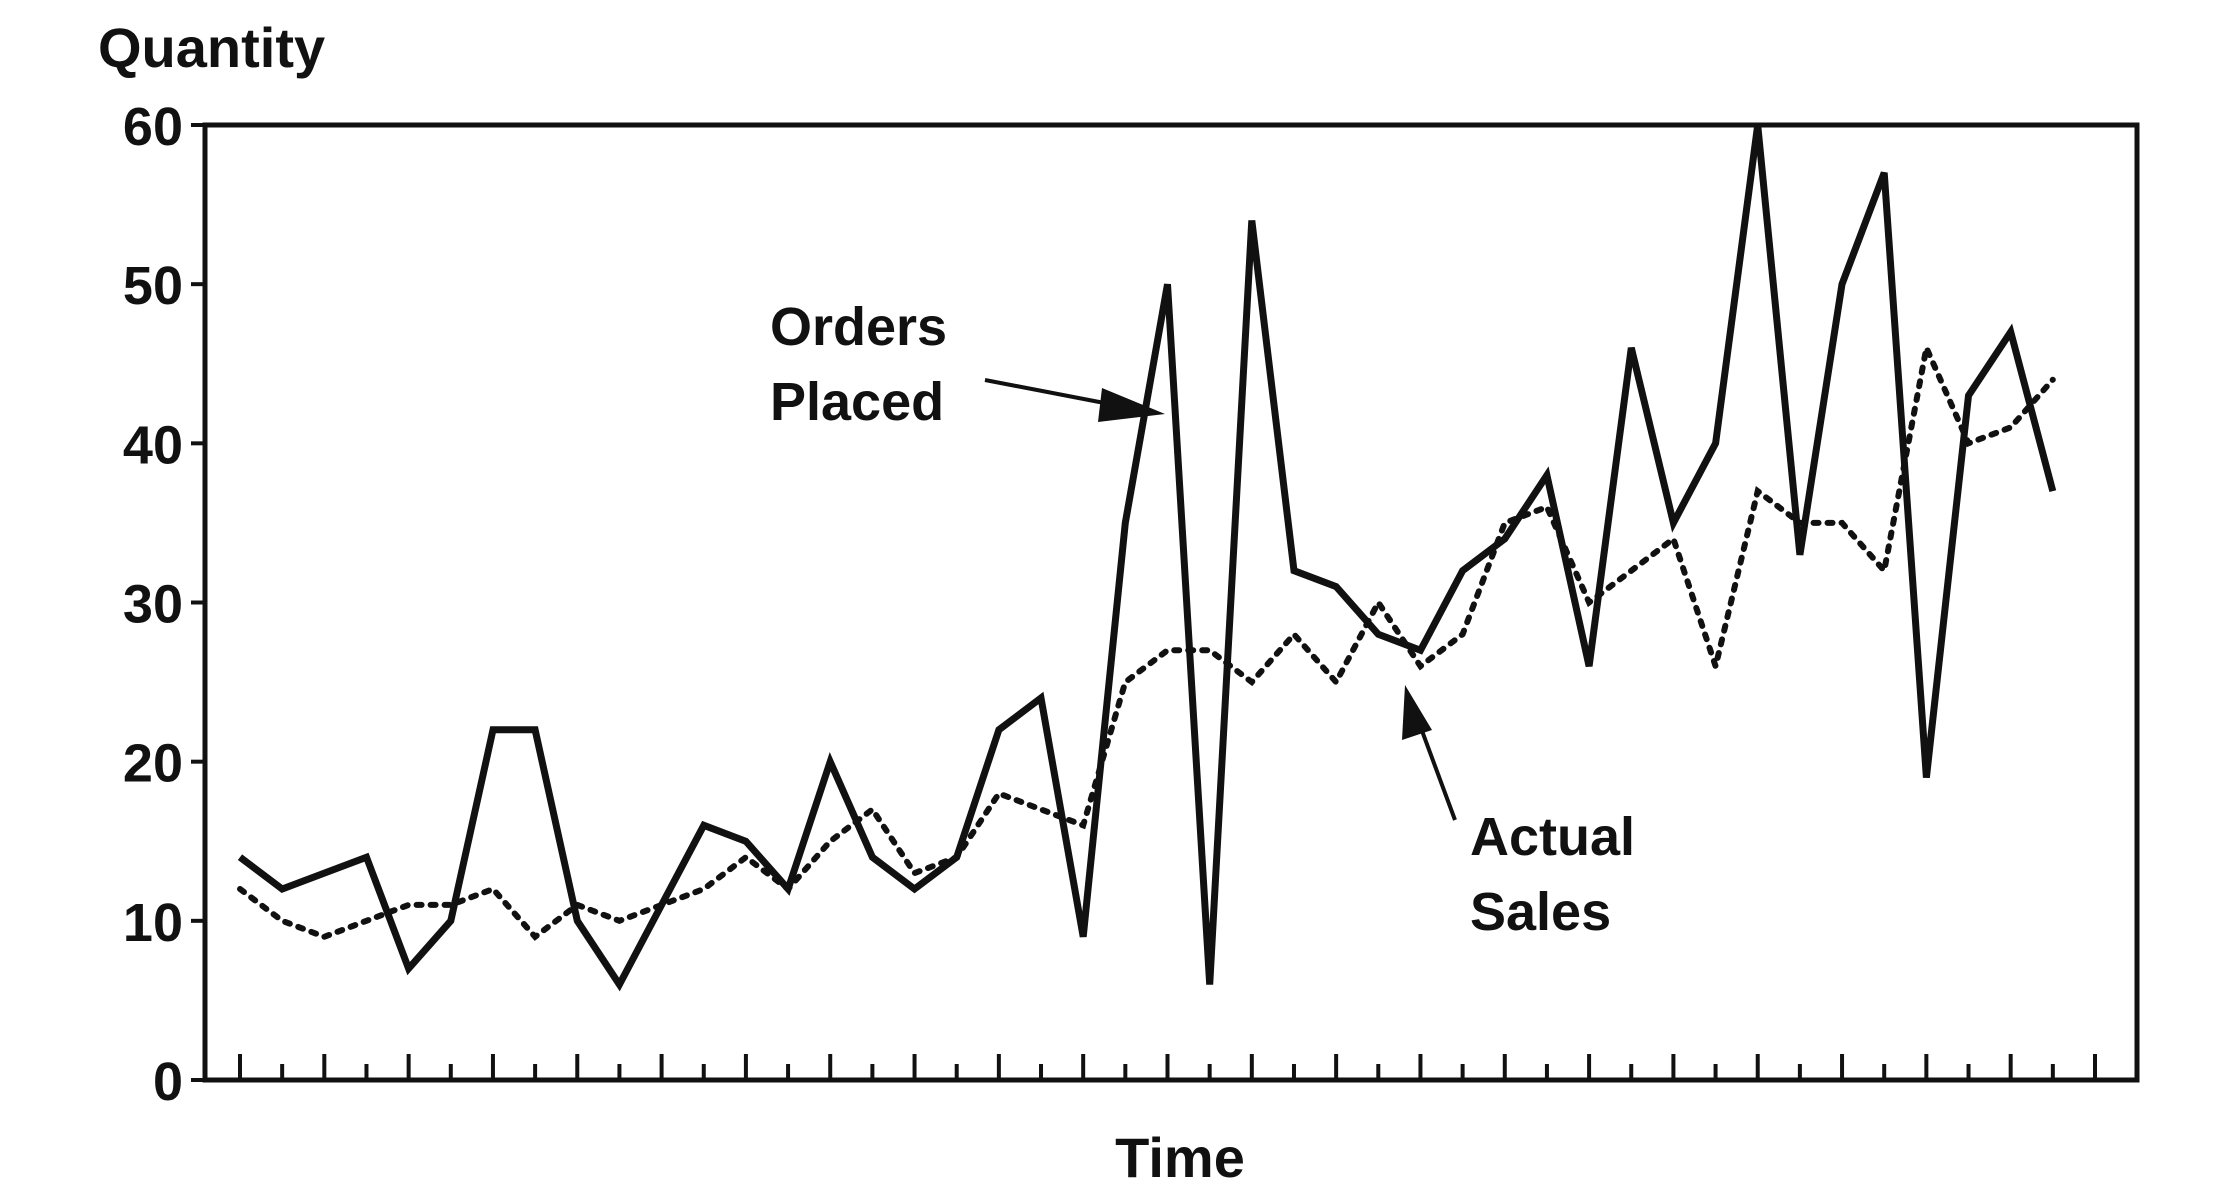 This screenshot has height=1190, width=2240. What do you see at coordinates (858, 327) in the screenshot?
I see `annotation-orders-label-line1: Orders` at bounding box center [858, 327].